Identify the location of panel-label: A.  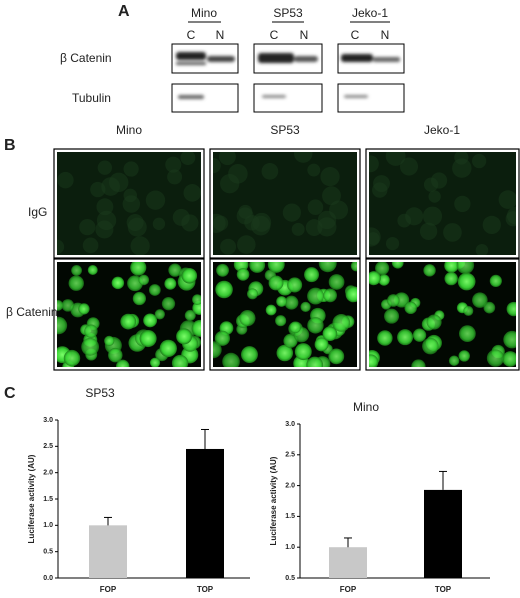
(124, 11).